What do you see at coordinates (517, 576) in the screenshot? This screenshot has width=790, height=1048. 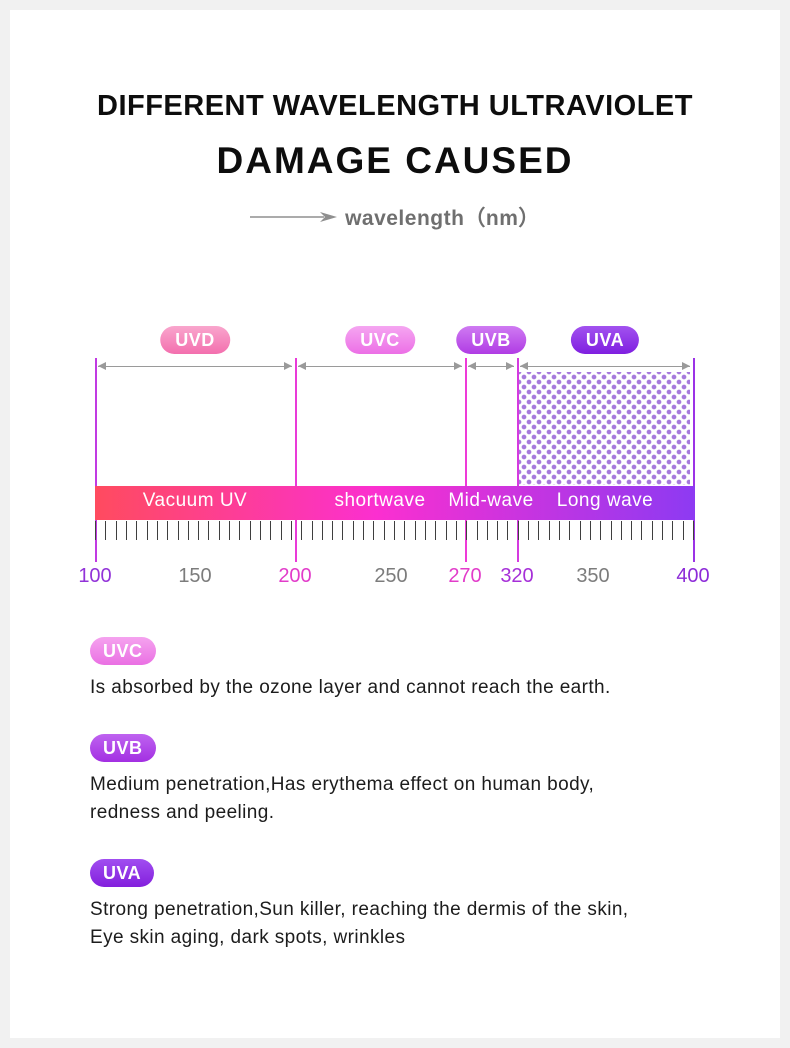 I see `scale-number-320: 320` at bounding box center [517, 576].